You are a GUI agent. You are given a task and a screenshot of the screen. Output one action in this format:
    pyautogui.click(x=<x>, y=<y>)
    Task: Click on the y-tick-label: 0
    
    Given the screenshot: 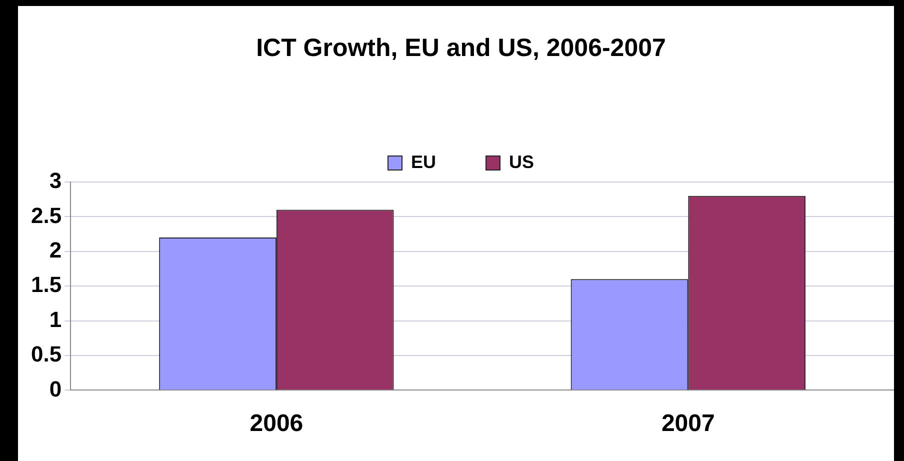 What is the action you would take?
    pyautogui.click(x=55, y=389)
    